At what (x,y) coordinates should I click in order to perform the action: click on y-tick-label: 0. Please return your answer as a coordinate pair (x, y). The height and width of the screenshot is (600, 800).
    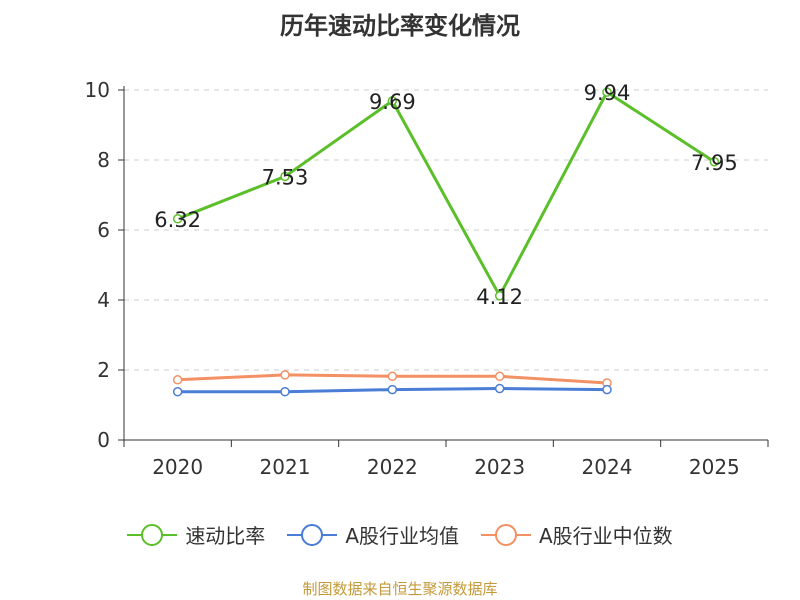
    Looking at the image, I should click on (103, 440).